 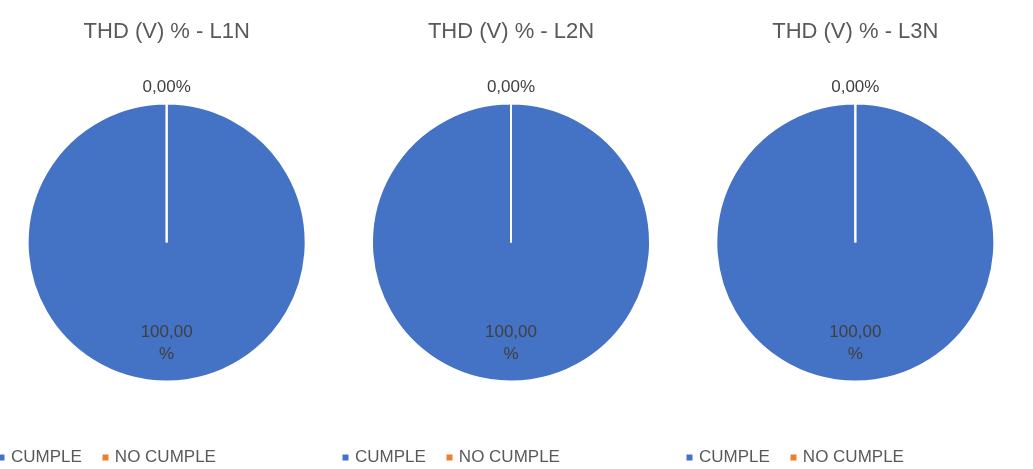 I want to click on chart-title: THD (V) % - L3N, so click(x=855, y=30).